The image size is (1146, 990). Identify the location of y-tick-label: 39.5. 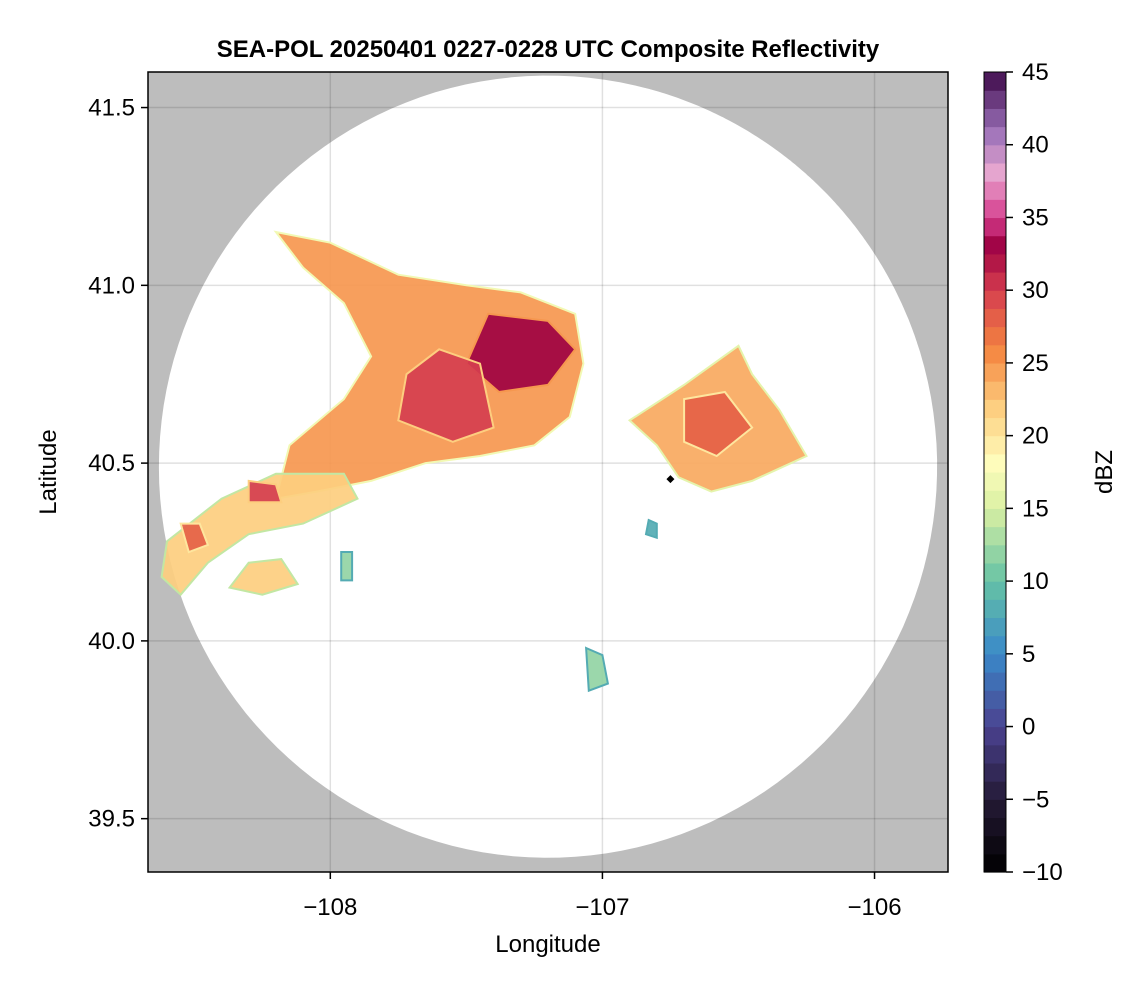
(111, 819).